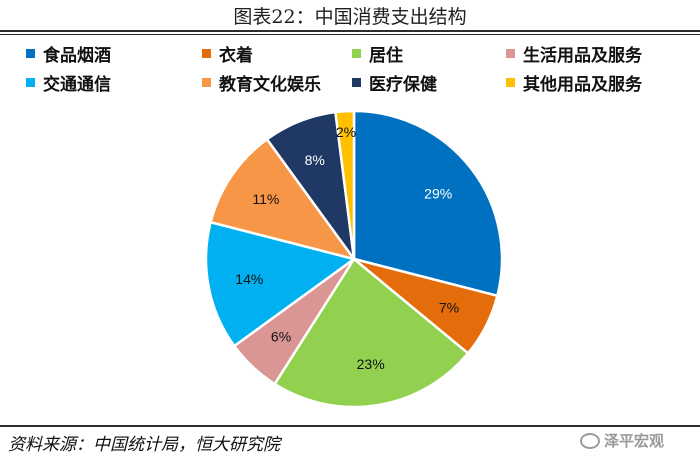 The height and width of the screenshot is (456, 700). Describe the element at coordinates (403, 84) in the screenshot. I see `legend-label: 医疗保健` at that location.